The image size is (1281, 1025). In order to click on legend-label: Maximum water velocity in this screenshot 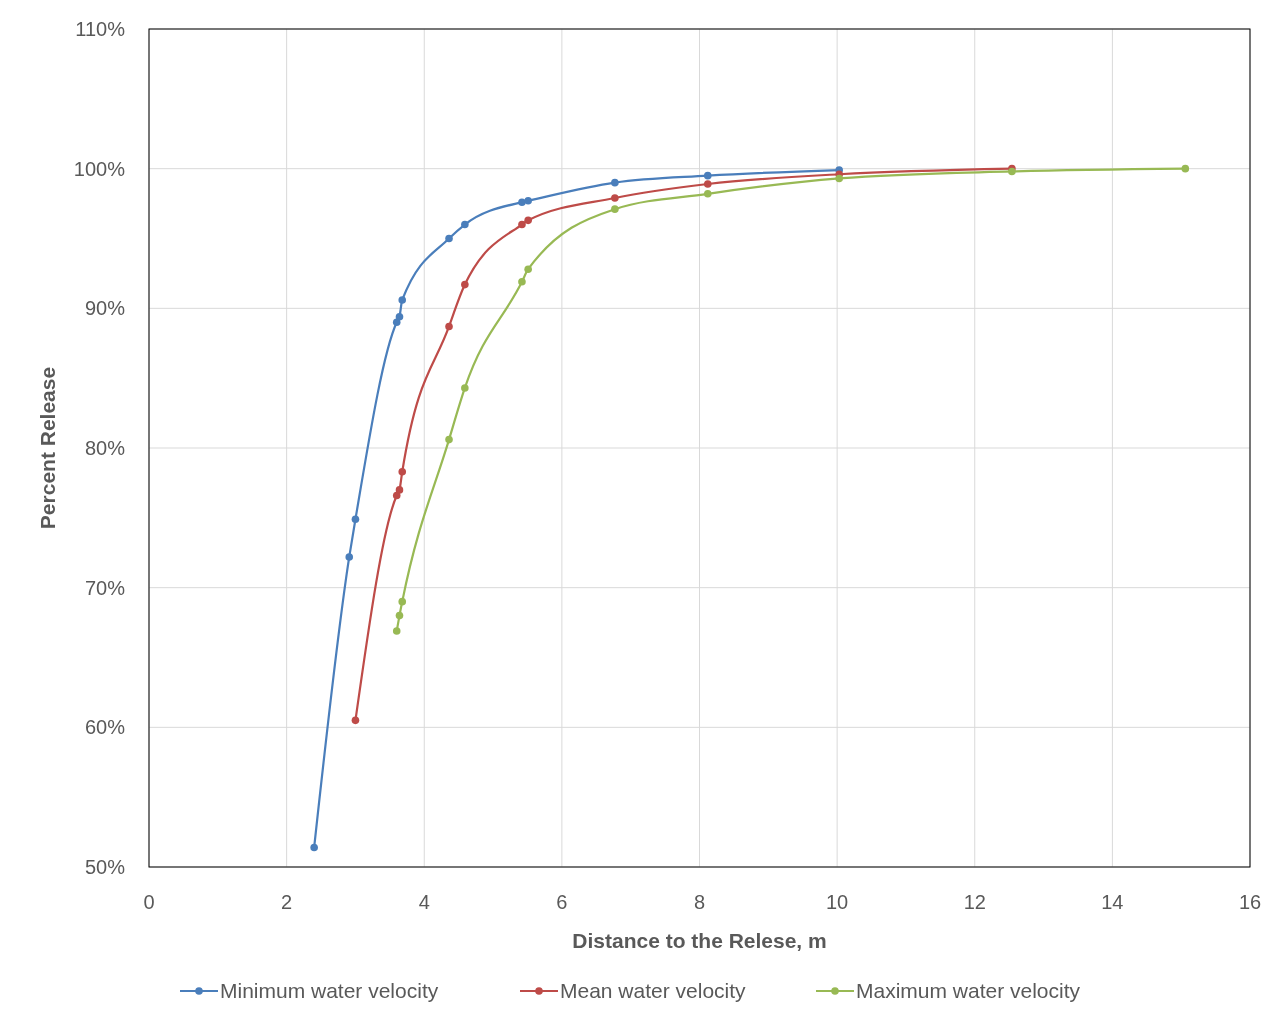, I will do `click(968, 990)`.